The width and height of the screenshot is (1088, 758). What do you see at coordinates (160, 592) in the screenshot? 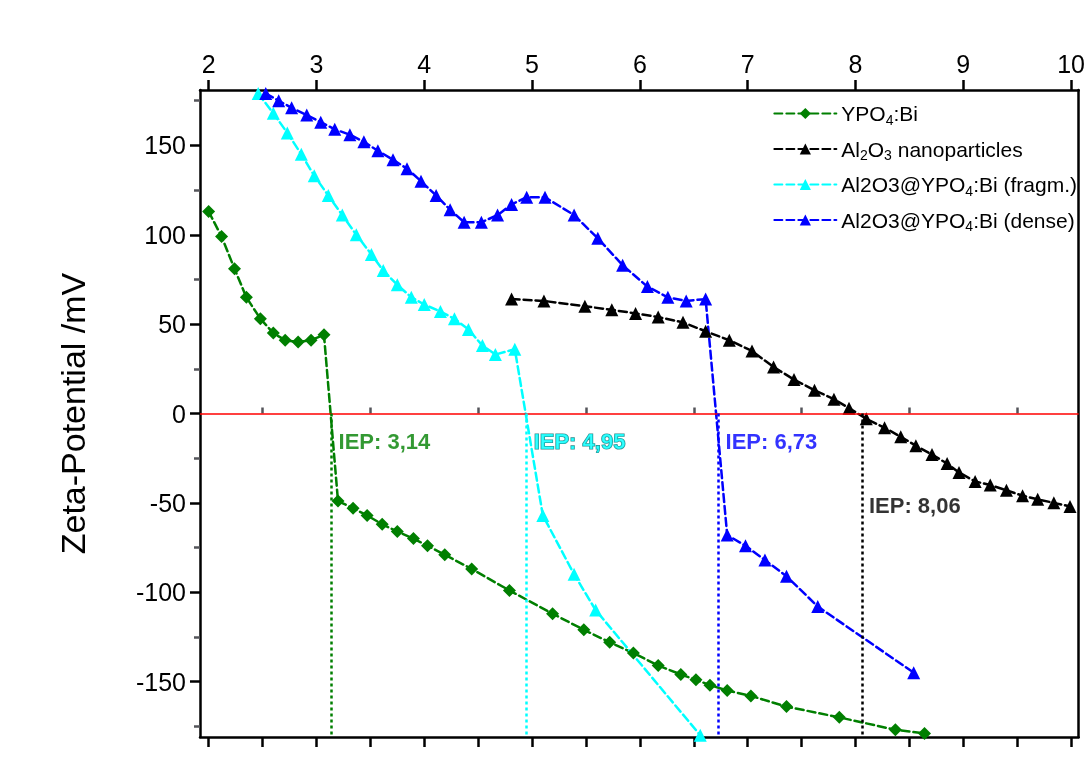
I see `y-tick-label: -100` at bounding box center [160, 592].